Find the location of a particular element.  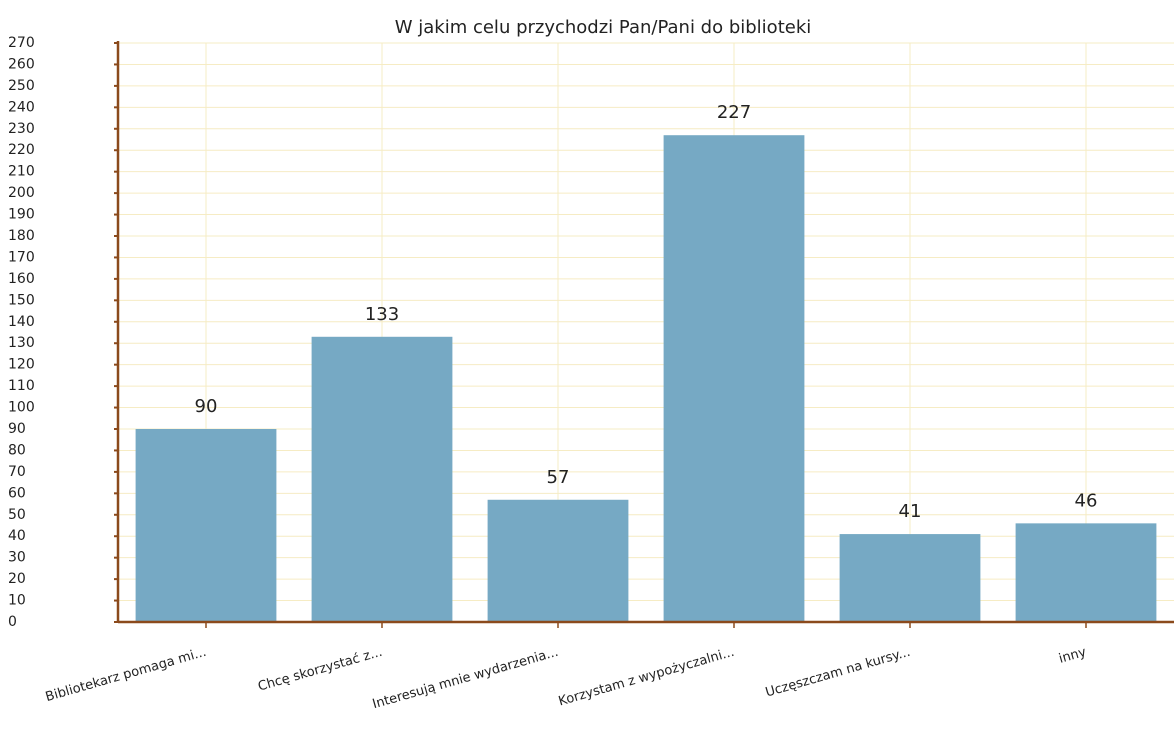

data-label: 57 is located at coordinates (558, 477).